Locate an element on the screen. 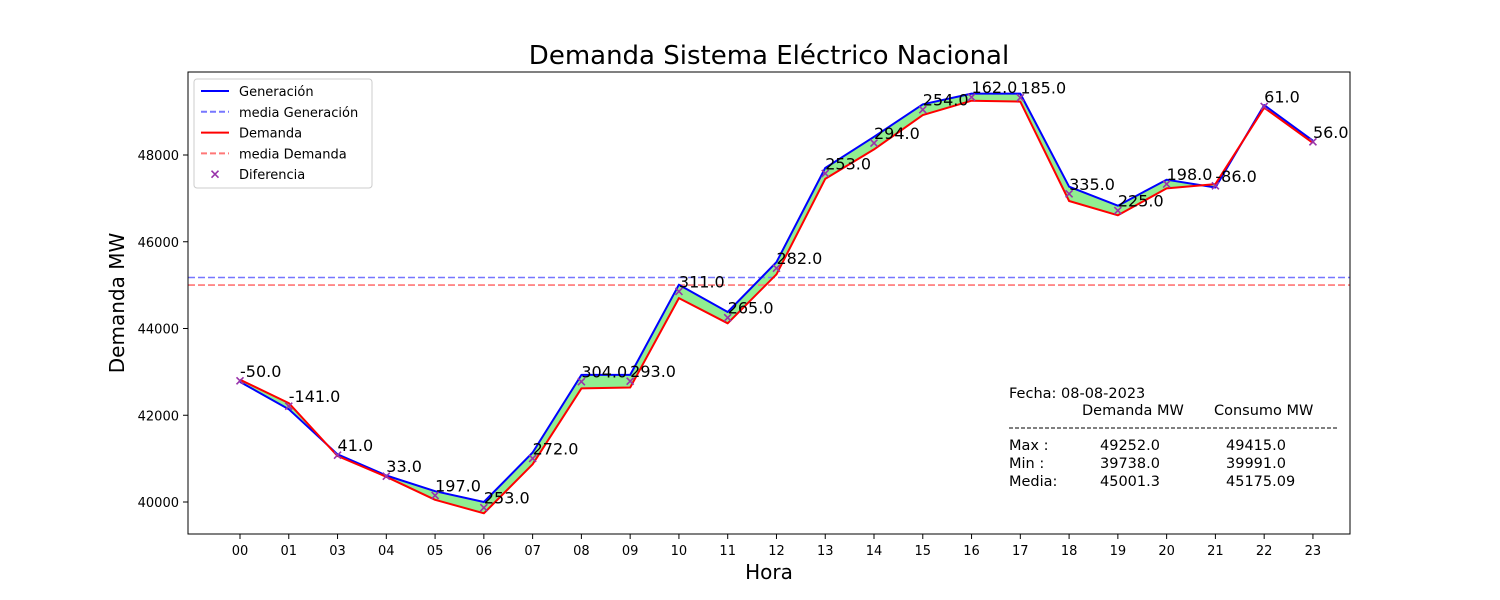 Image resolution: width=1500 pixels, height=600 pixels. stats-row-consumo-0: 49415.0 is located at coordinates (1256, 446).